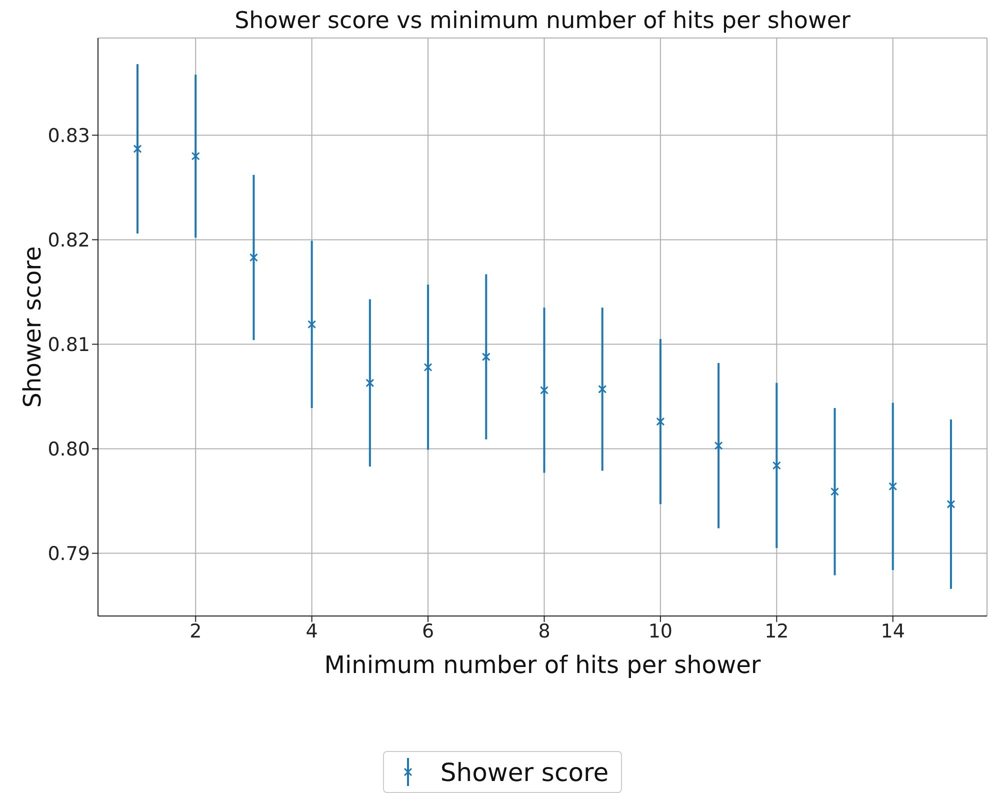 This screenshot has width=988, height=793. Describe the element at coordinates (544, 631) in the screenshot. I see `x-tick-label: 8` at that location.